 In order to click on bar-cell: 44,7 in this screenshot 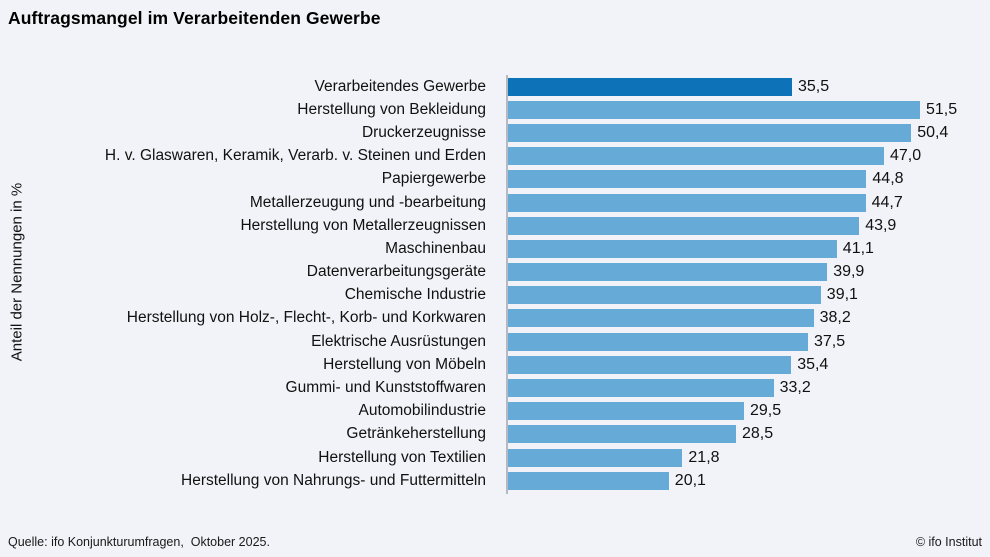, I will do `click(743, 202)`.